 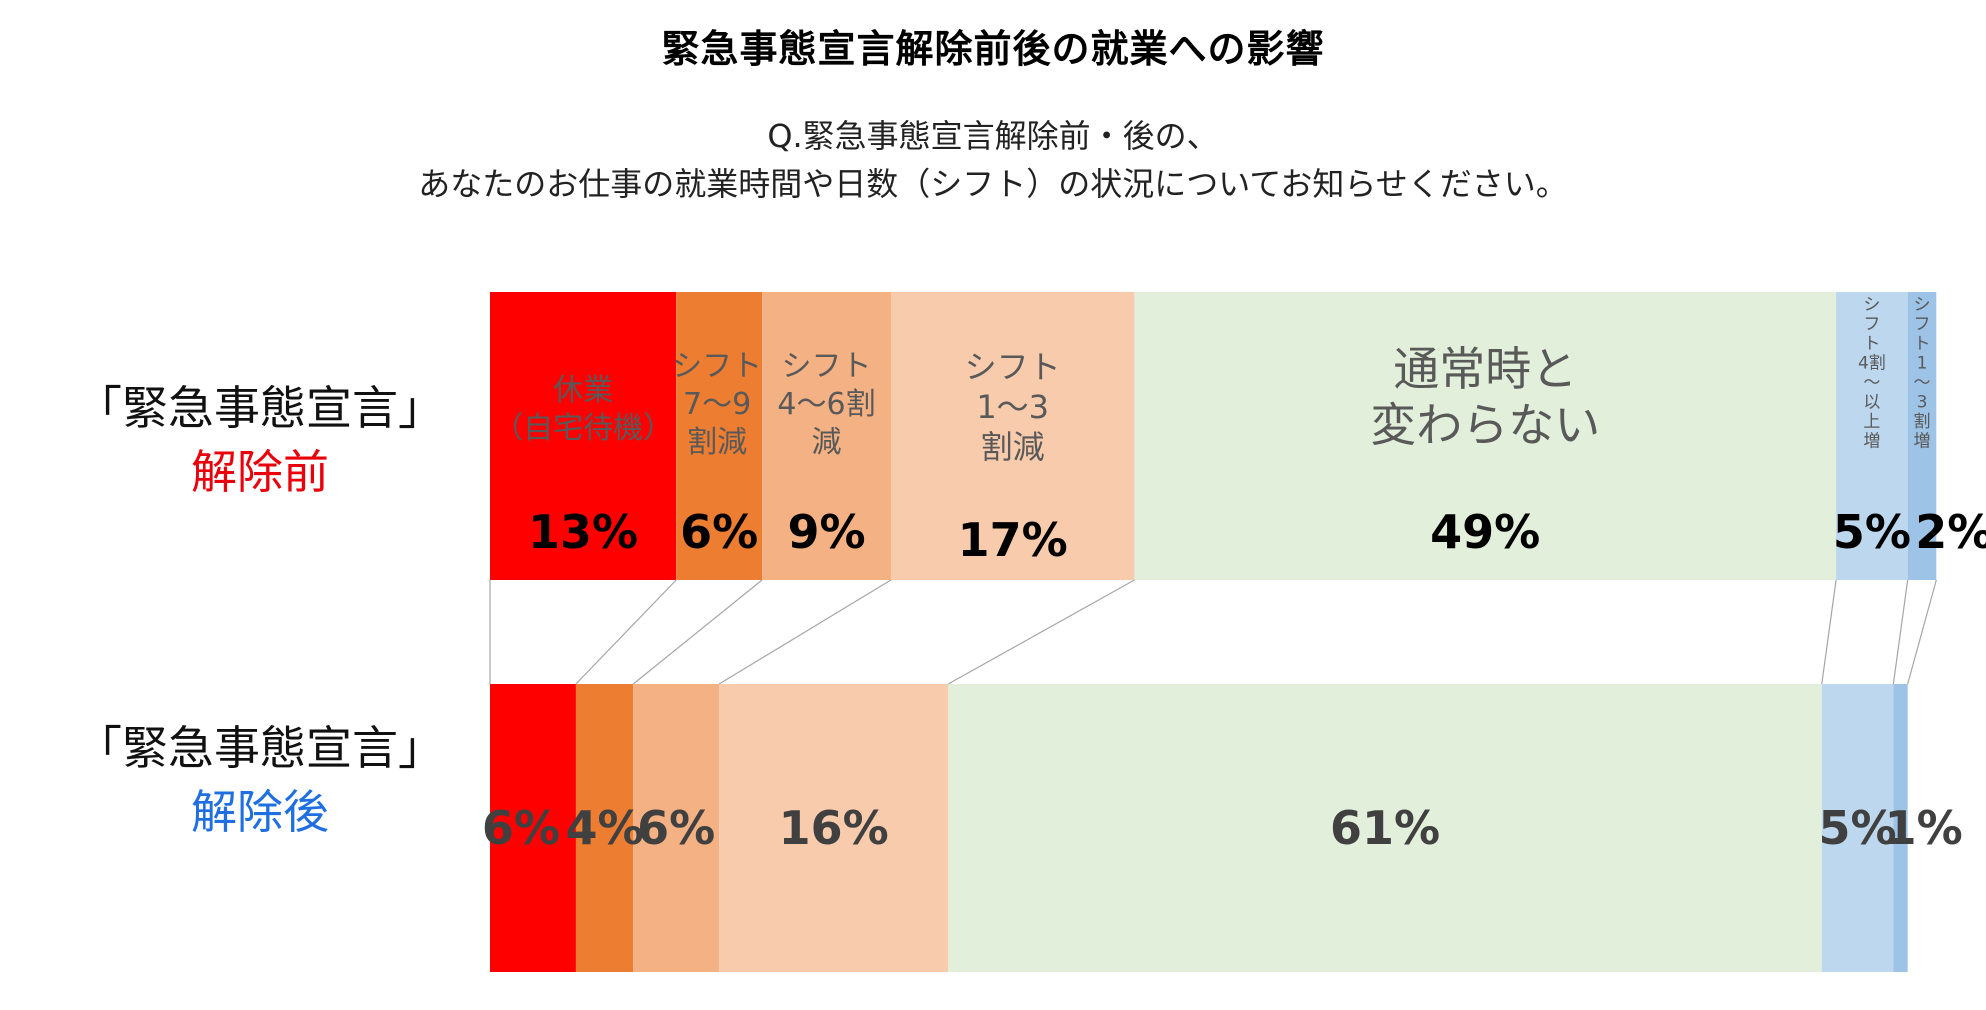 I want to click on category-label-2-line-3: 割減, so click(x=717, y=442).